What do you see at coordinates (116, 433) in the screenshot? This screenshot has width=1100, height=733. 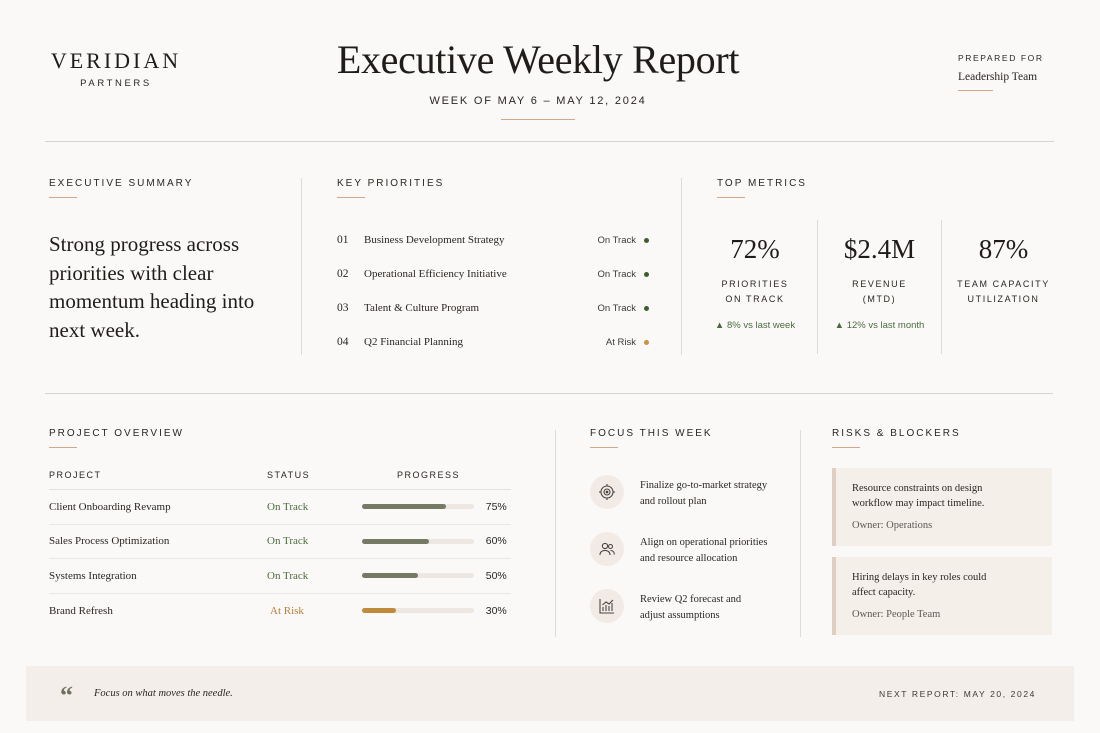 I see `section-label: PROJECT OVERVIEW` at bounding box center [116, 433].